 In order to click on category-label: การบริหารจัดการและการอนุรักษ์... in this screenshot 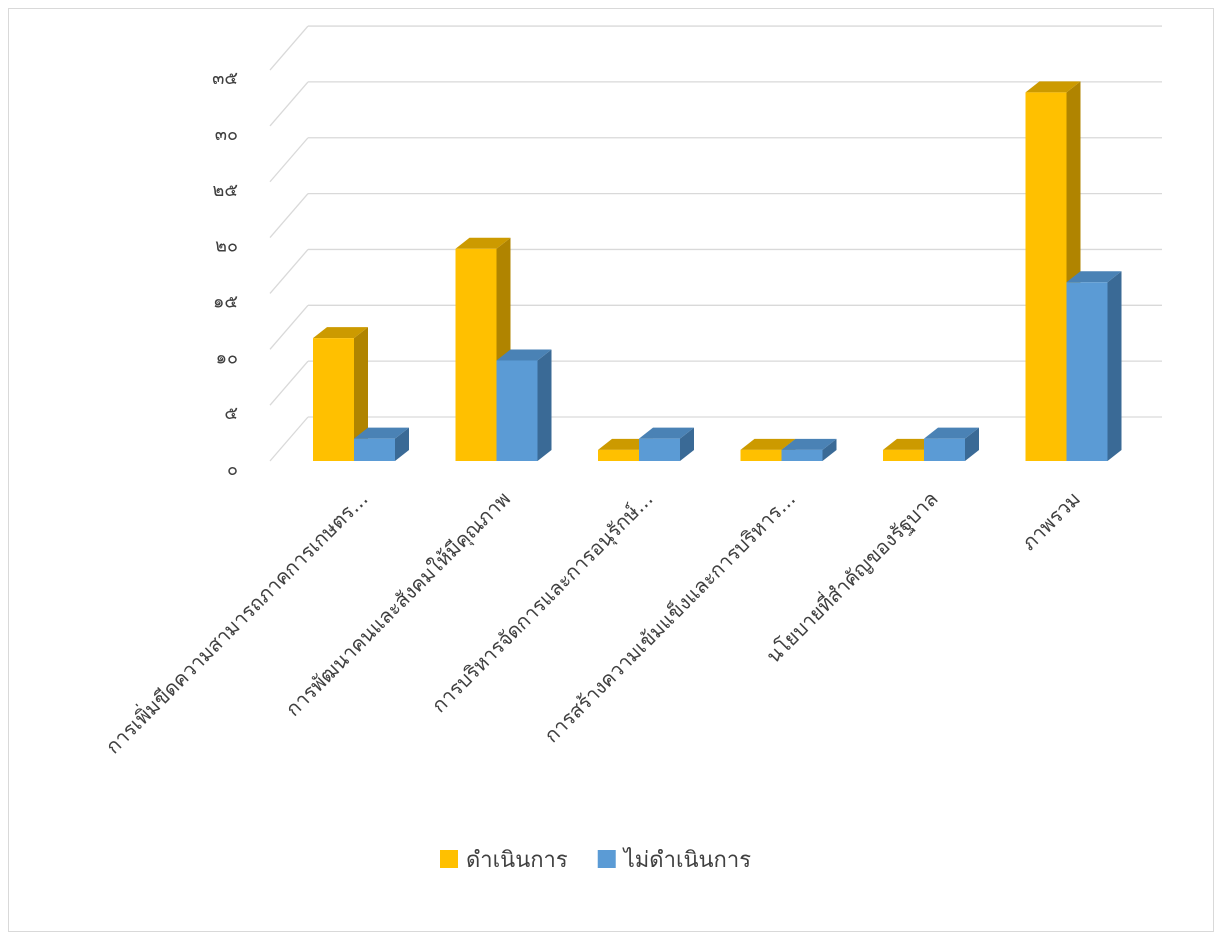, I will do `click(542, 602)`.